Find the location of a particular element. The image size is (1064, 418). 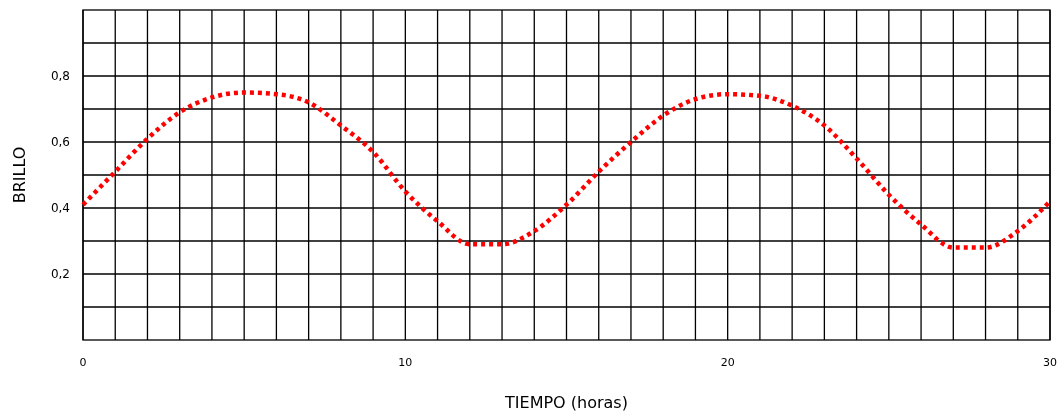

y-axis-title: BRILLO is located at coordinates (19, 175).